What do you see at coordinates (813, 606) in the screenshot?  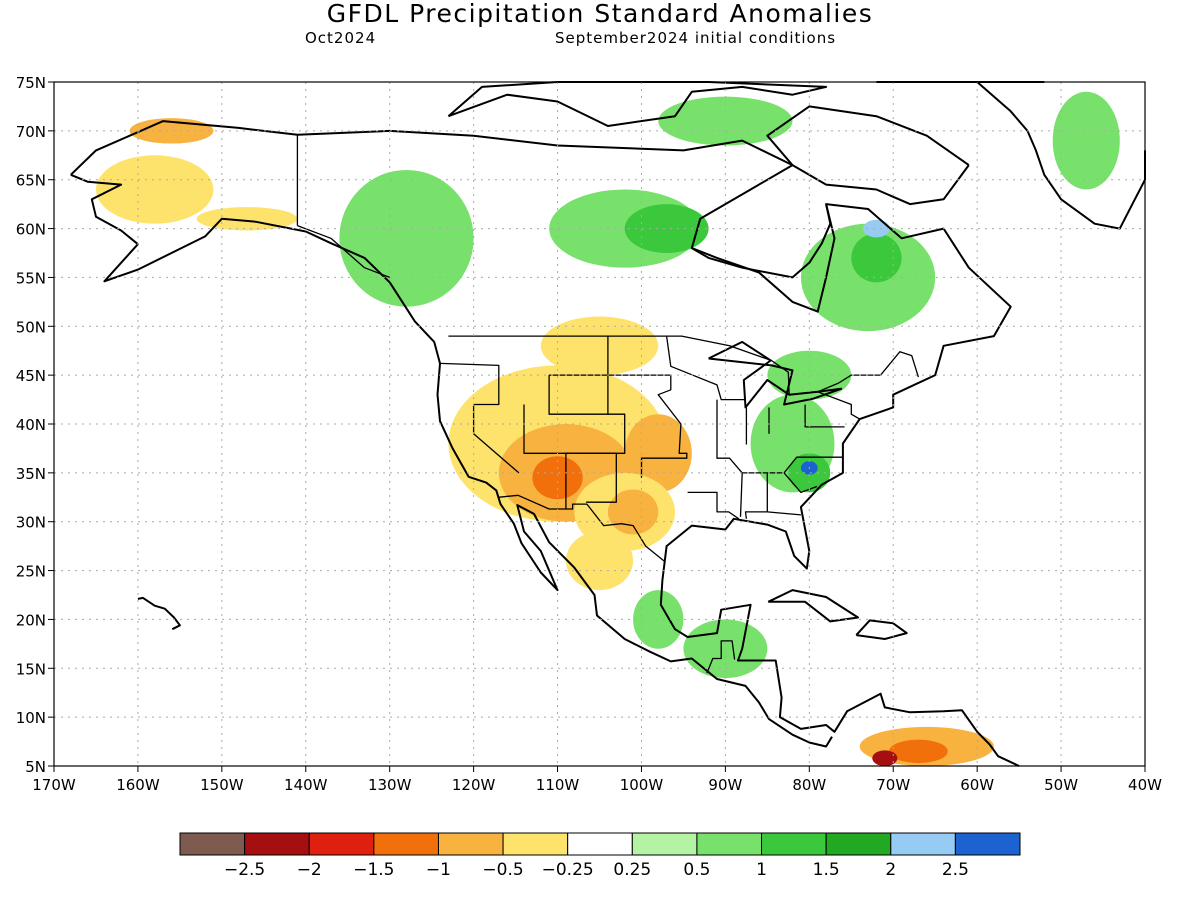 I see `cuba` at bounding box center [813, 606].